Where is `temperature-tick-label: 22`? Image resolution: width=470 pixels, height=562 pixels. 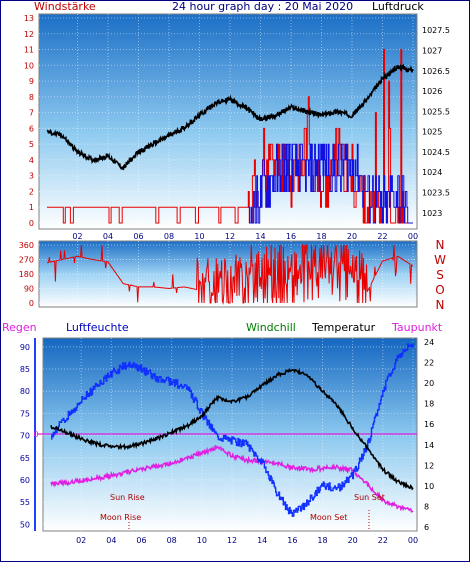 temperature-tick-label: 22 is located at coordinates (429, 363).